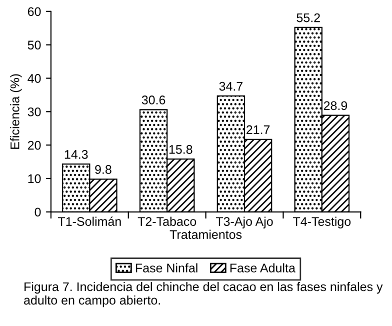  Describe the element at coordinates (34, 45) in the screenshot. I see `y-tick-label: 50` at that location.